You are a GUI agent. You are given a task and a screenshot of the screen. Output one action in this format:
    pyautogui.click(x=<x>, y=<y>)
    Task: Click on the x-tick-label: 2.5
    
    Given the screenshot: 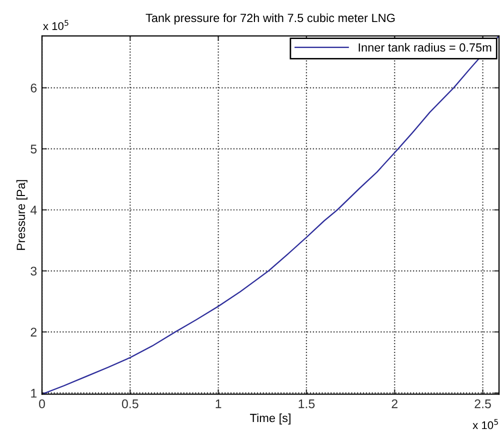 What is the action you would take?
    pyautogui.click(x=482, y=403)
    